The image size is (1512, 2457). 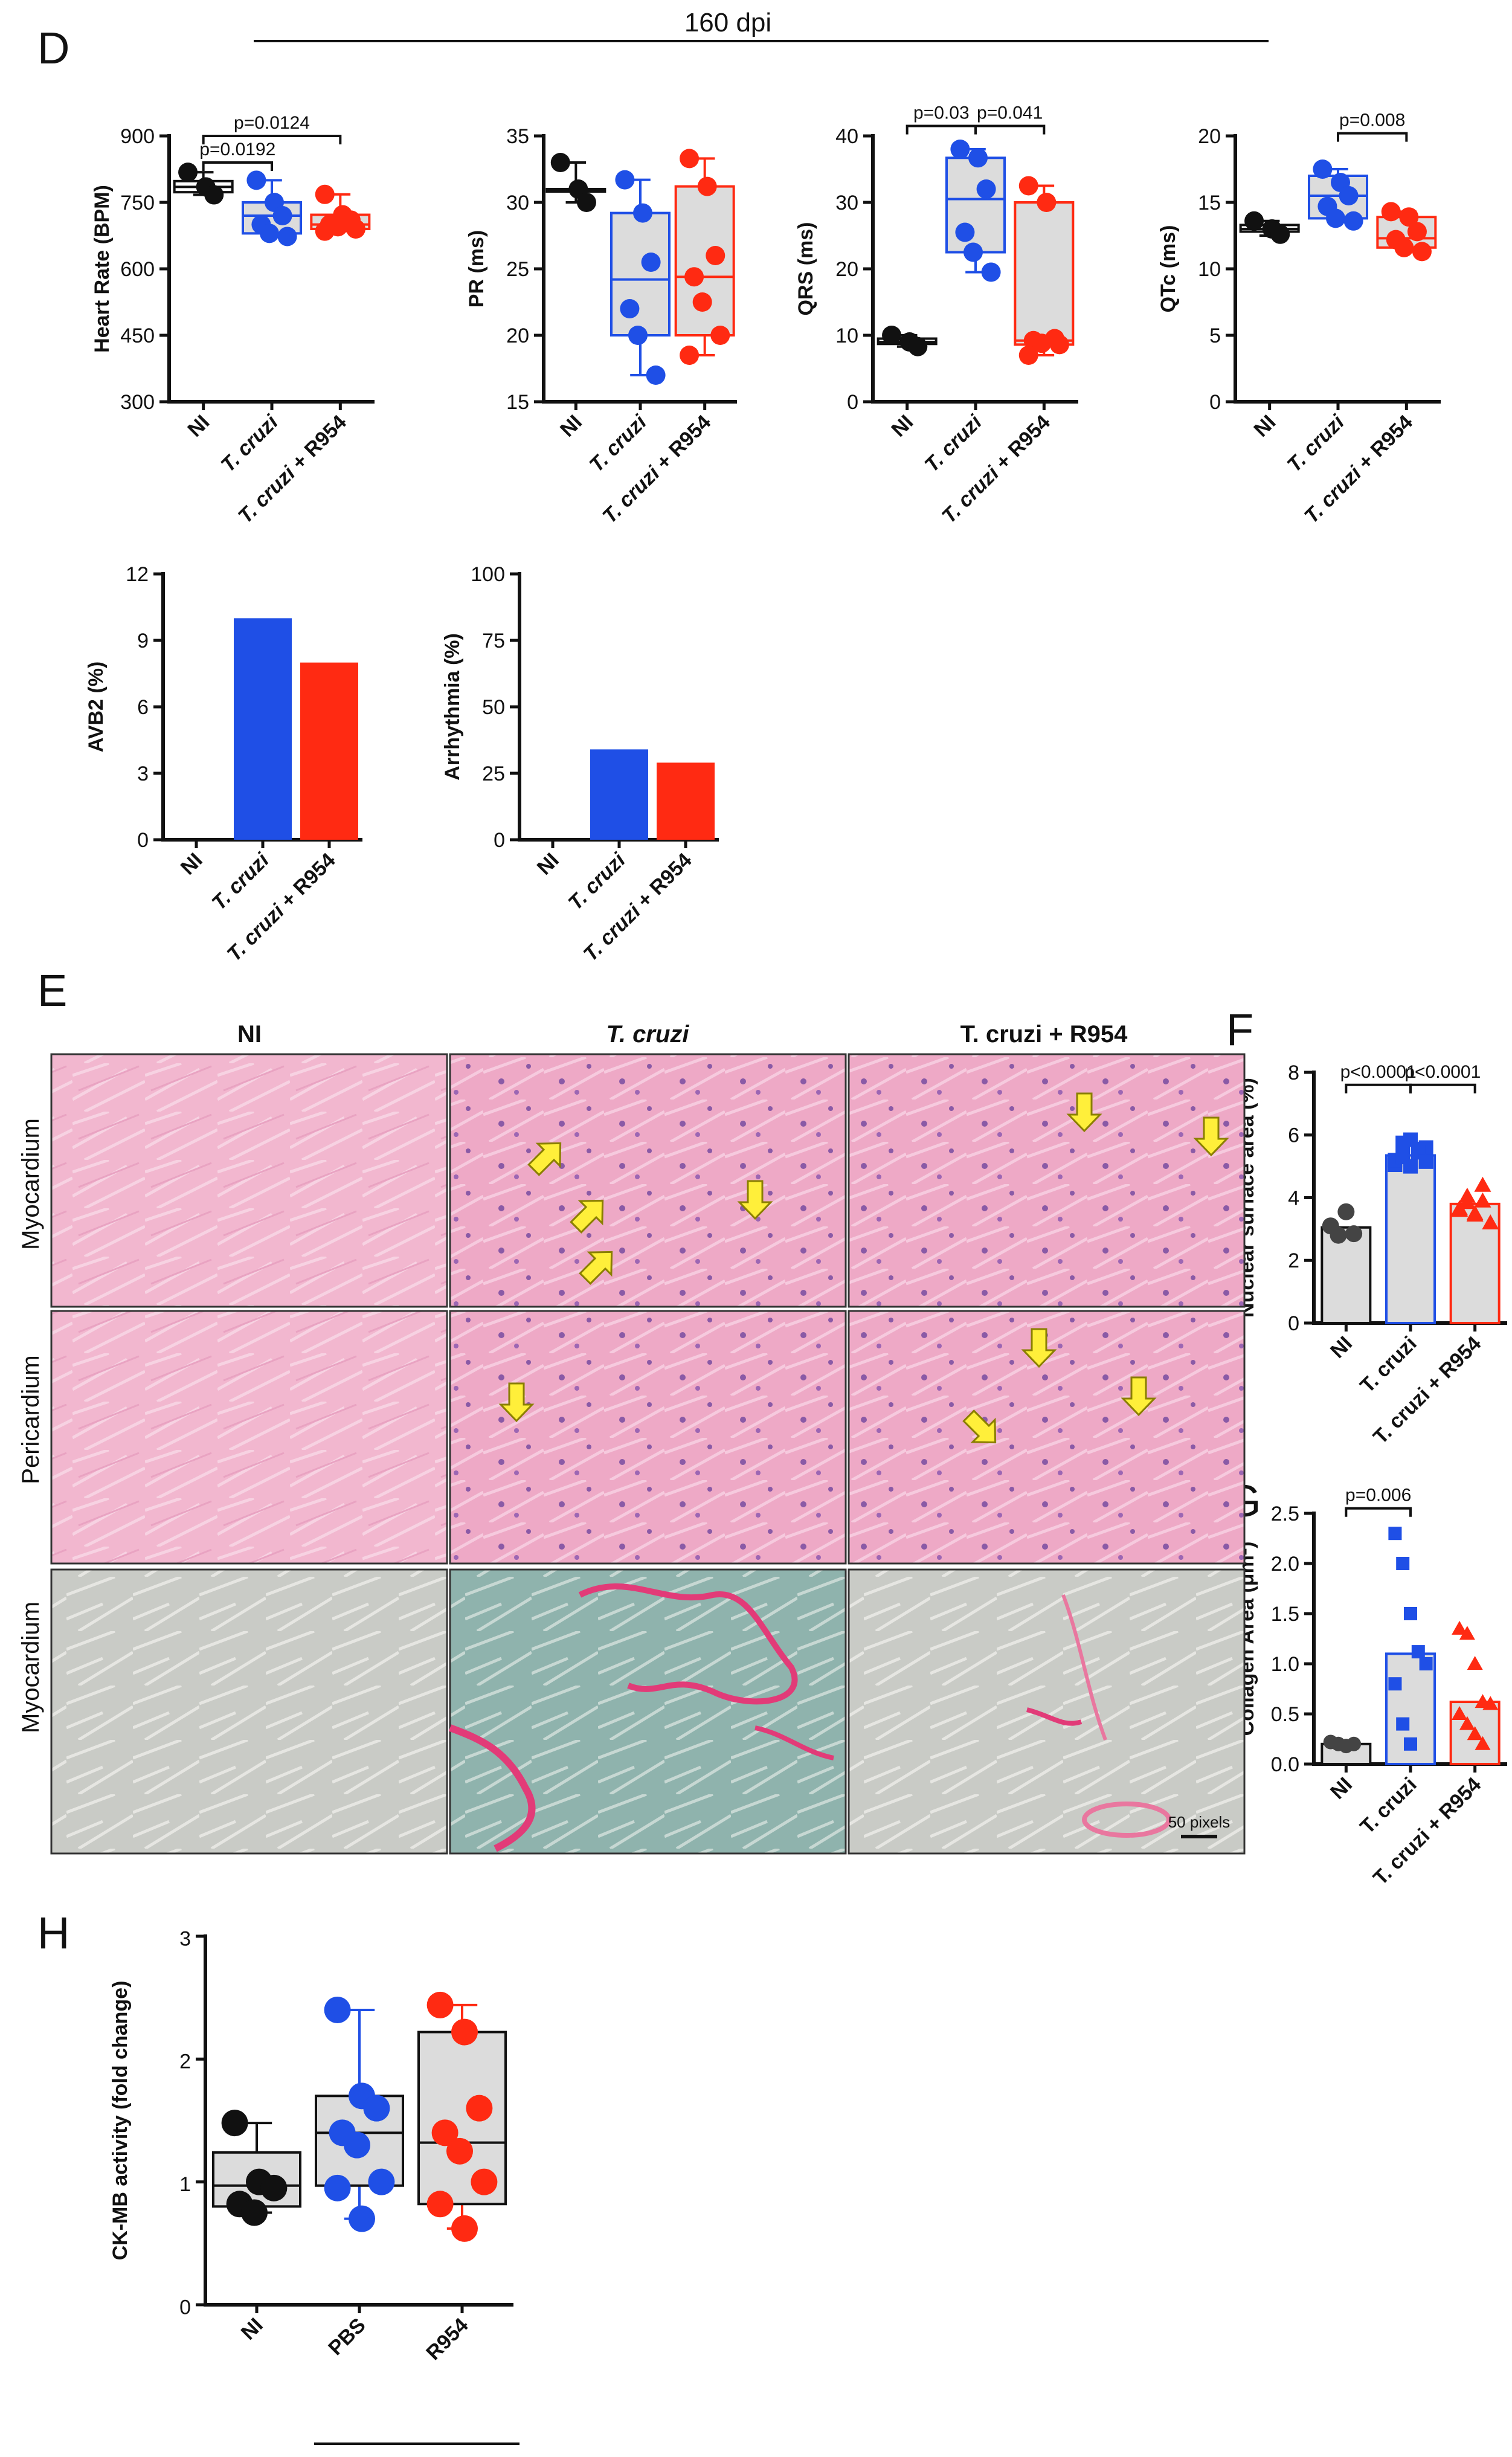 What do you see at coordinates (1047, 1180) in the screenshot?
I see `micrograph-r954-myocardium` at bounding box center [1047, 1180].